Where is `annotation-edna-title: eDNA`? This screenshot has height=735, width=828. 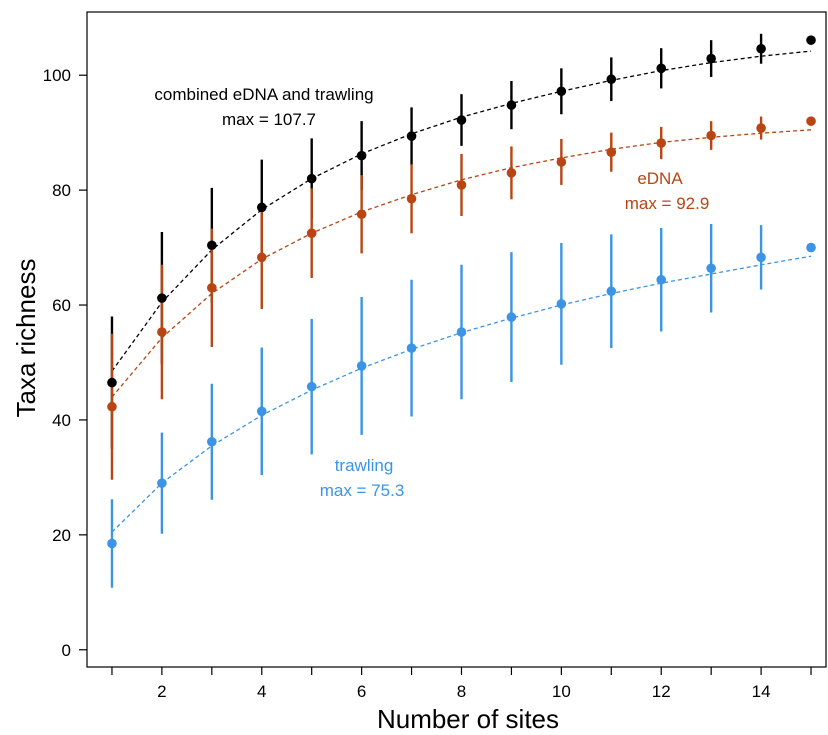
annotation-edna-title: eDNA is located at coordinates (660, 178).